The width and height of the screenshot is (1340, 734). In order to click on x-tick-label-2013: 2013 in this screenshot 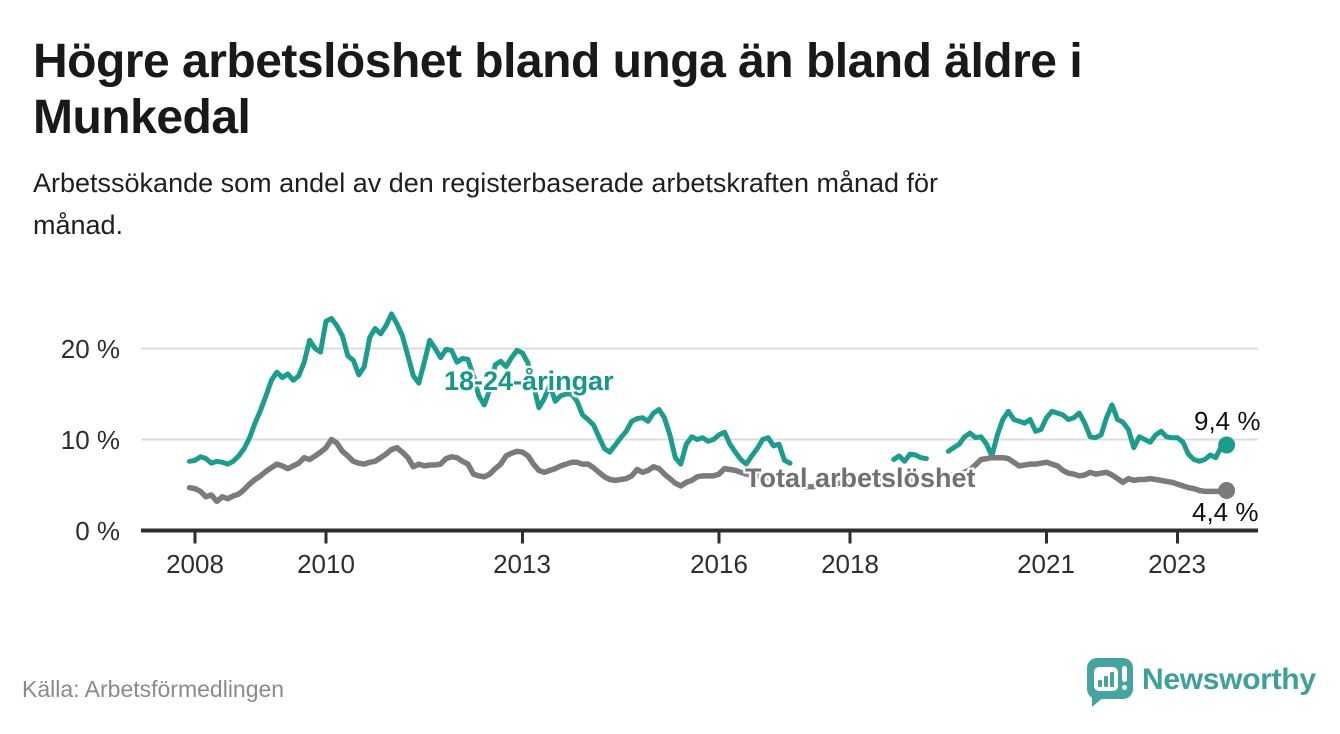, I will do `click(522, 564)`.